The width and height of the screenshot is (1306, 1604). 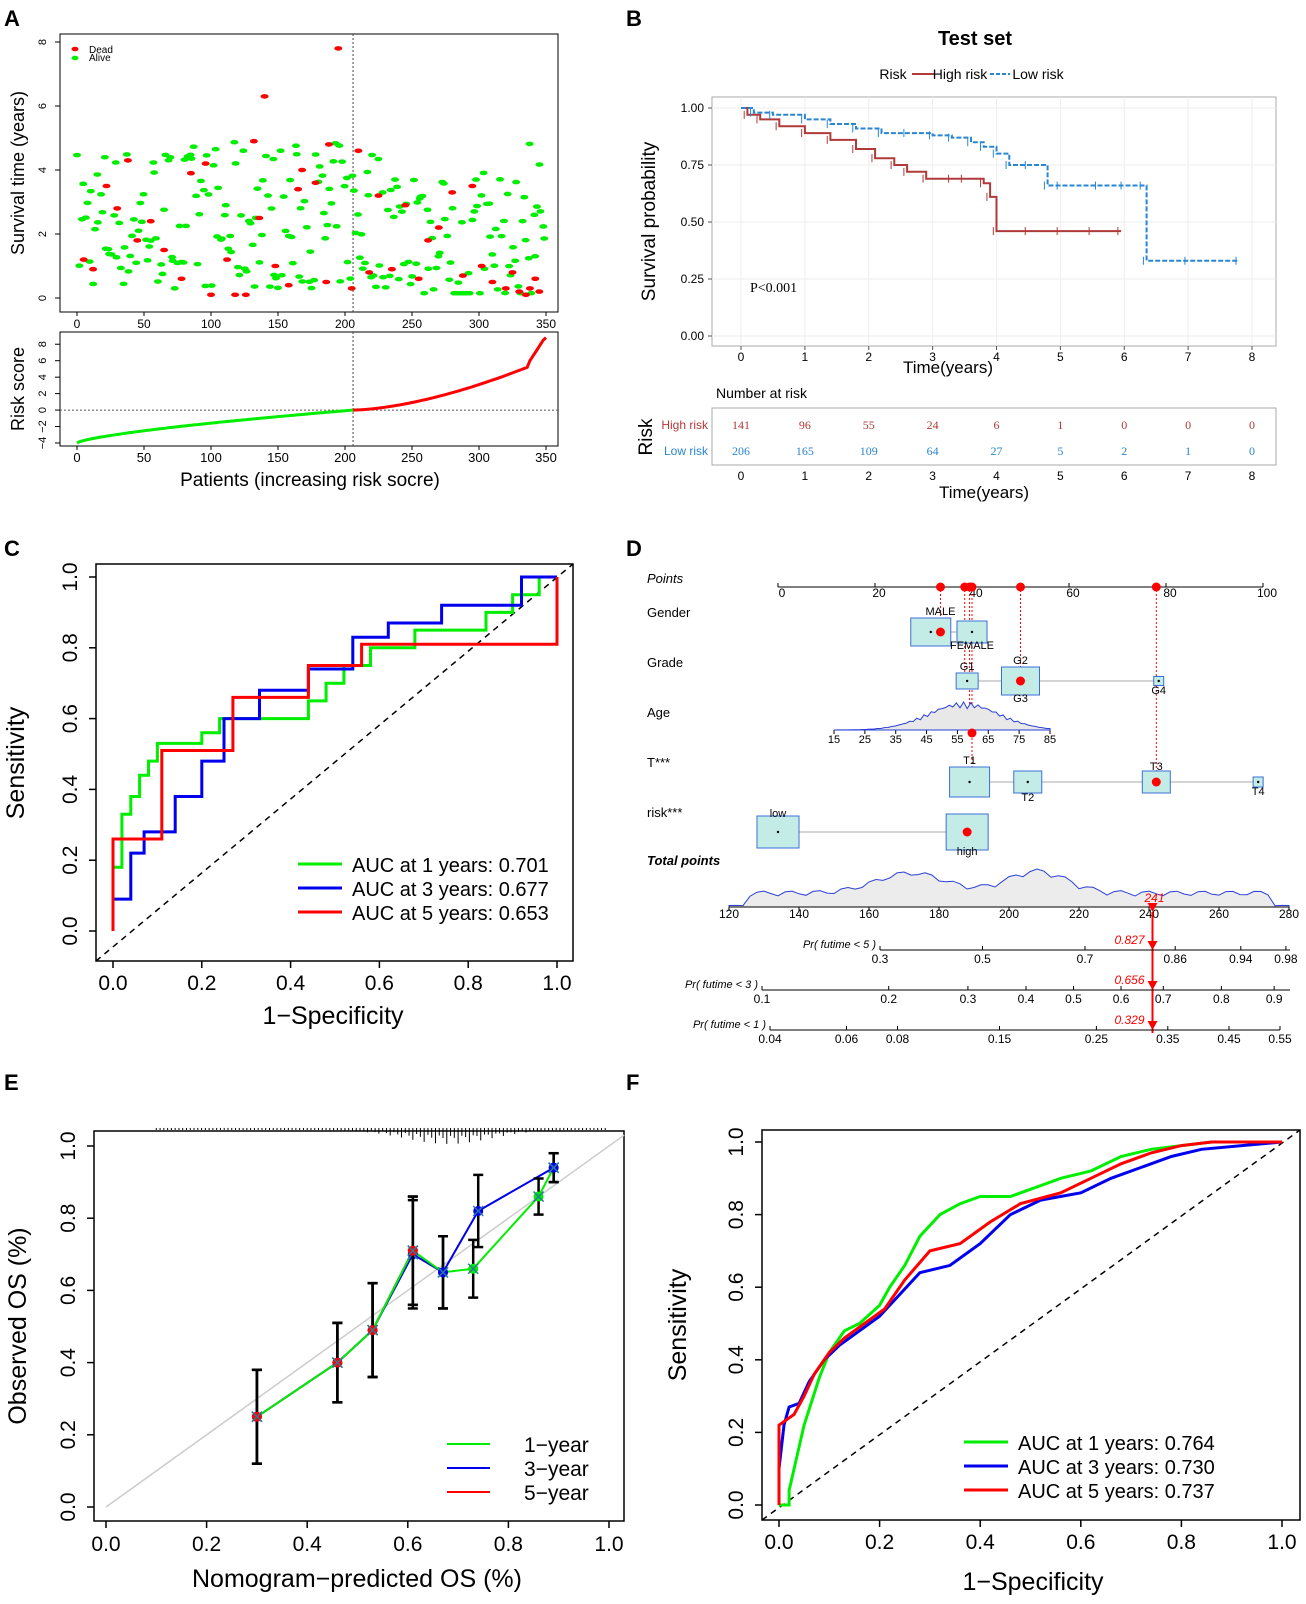 What do you see at coordinates (847, 1039) in the screenshot?
I see `panel-d-prob-tick-label: 0.06` at bounding box center [847, 1039].